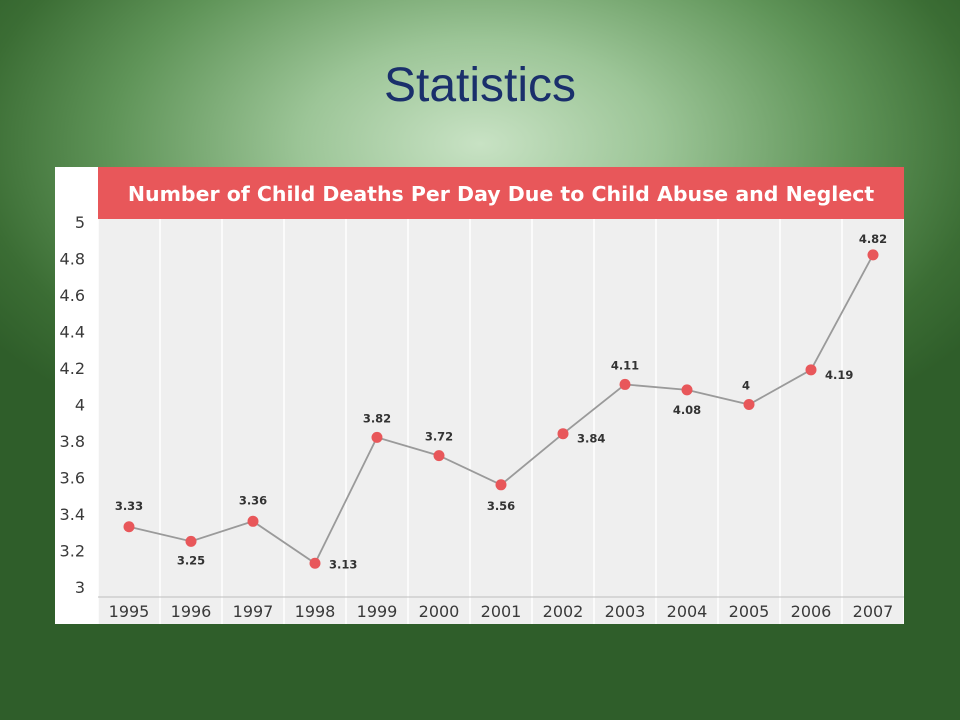  Describe the element at coordinates (563, 611) in the screenshot. I see `x-tick-label: 2002` at that location.